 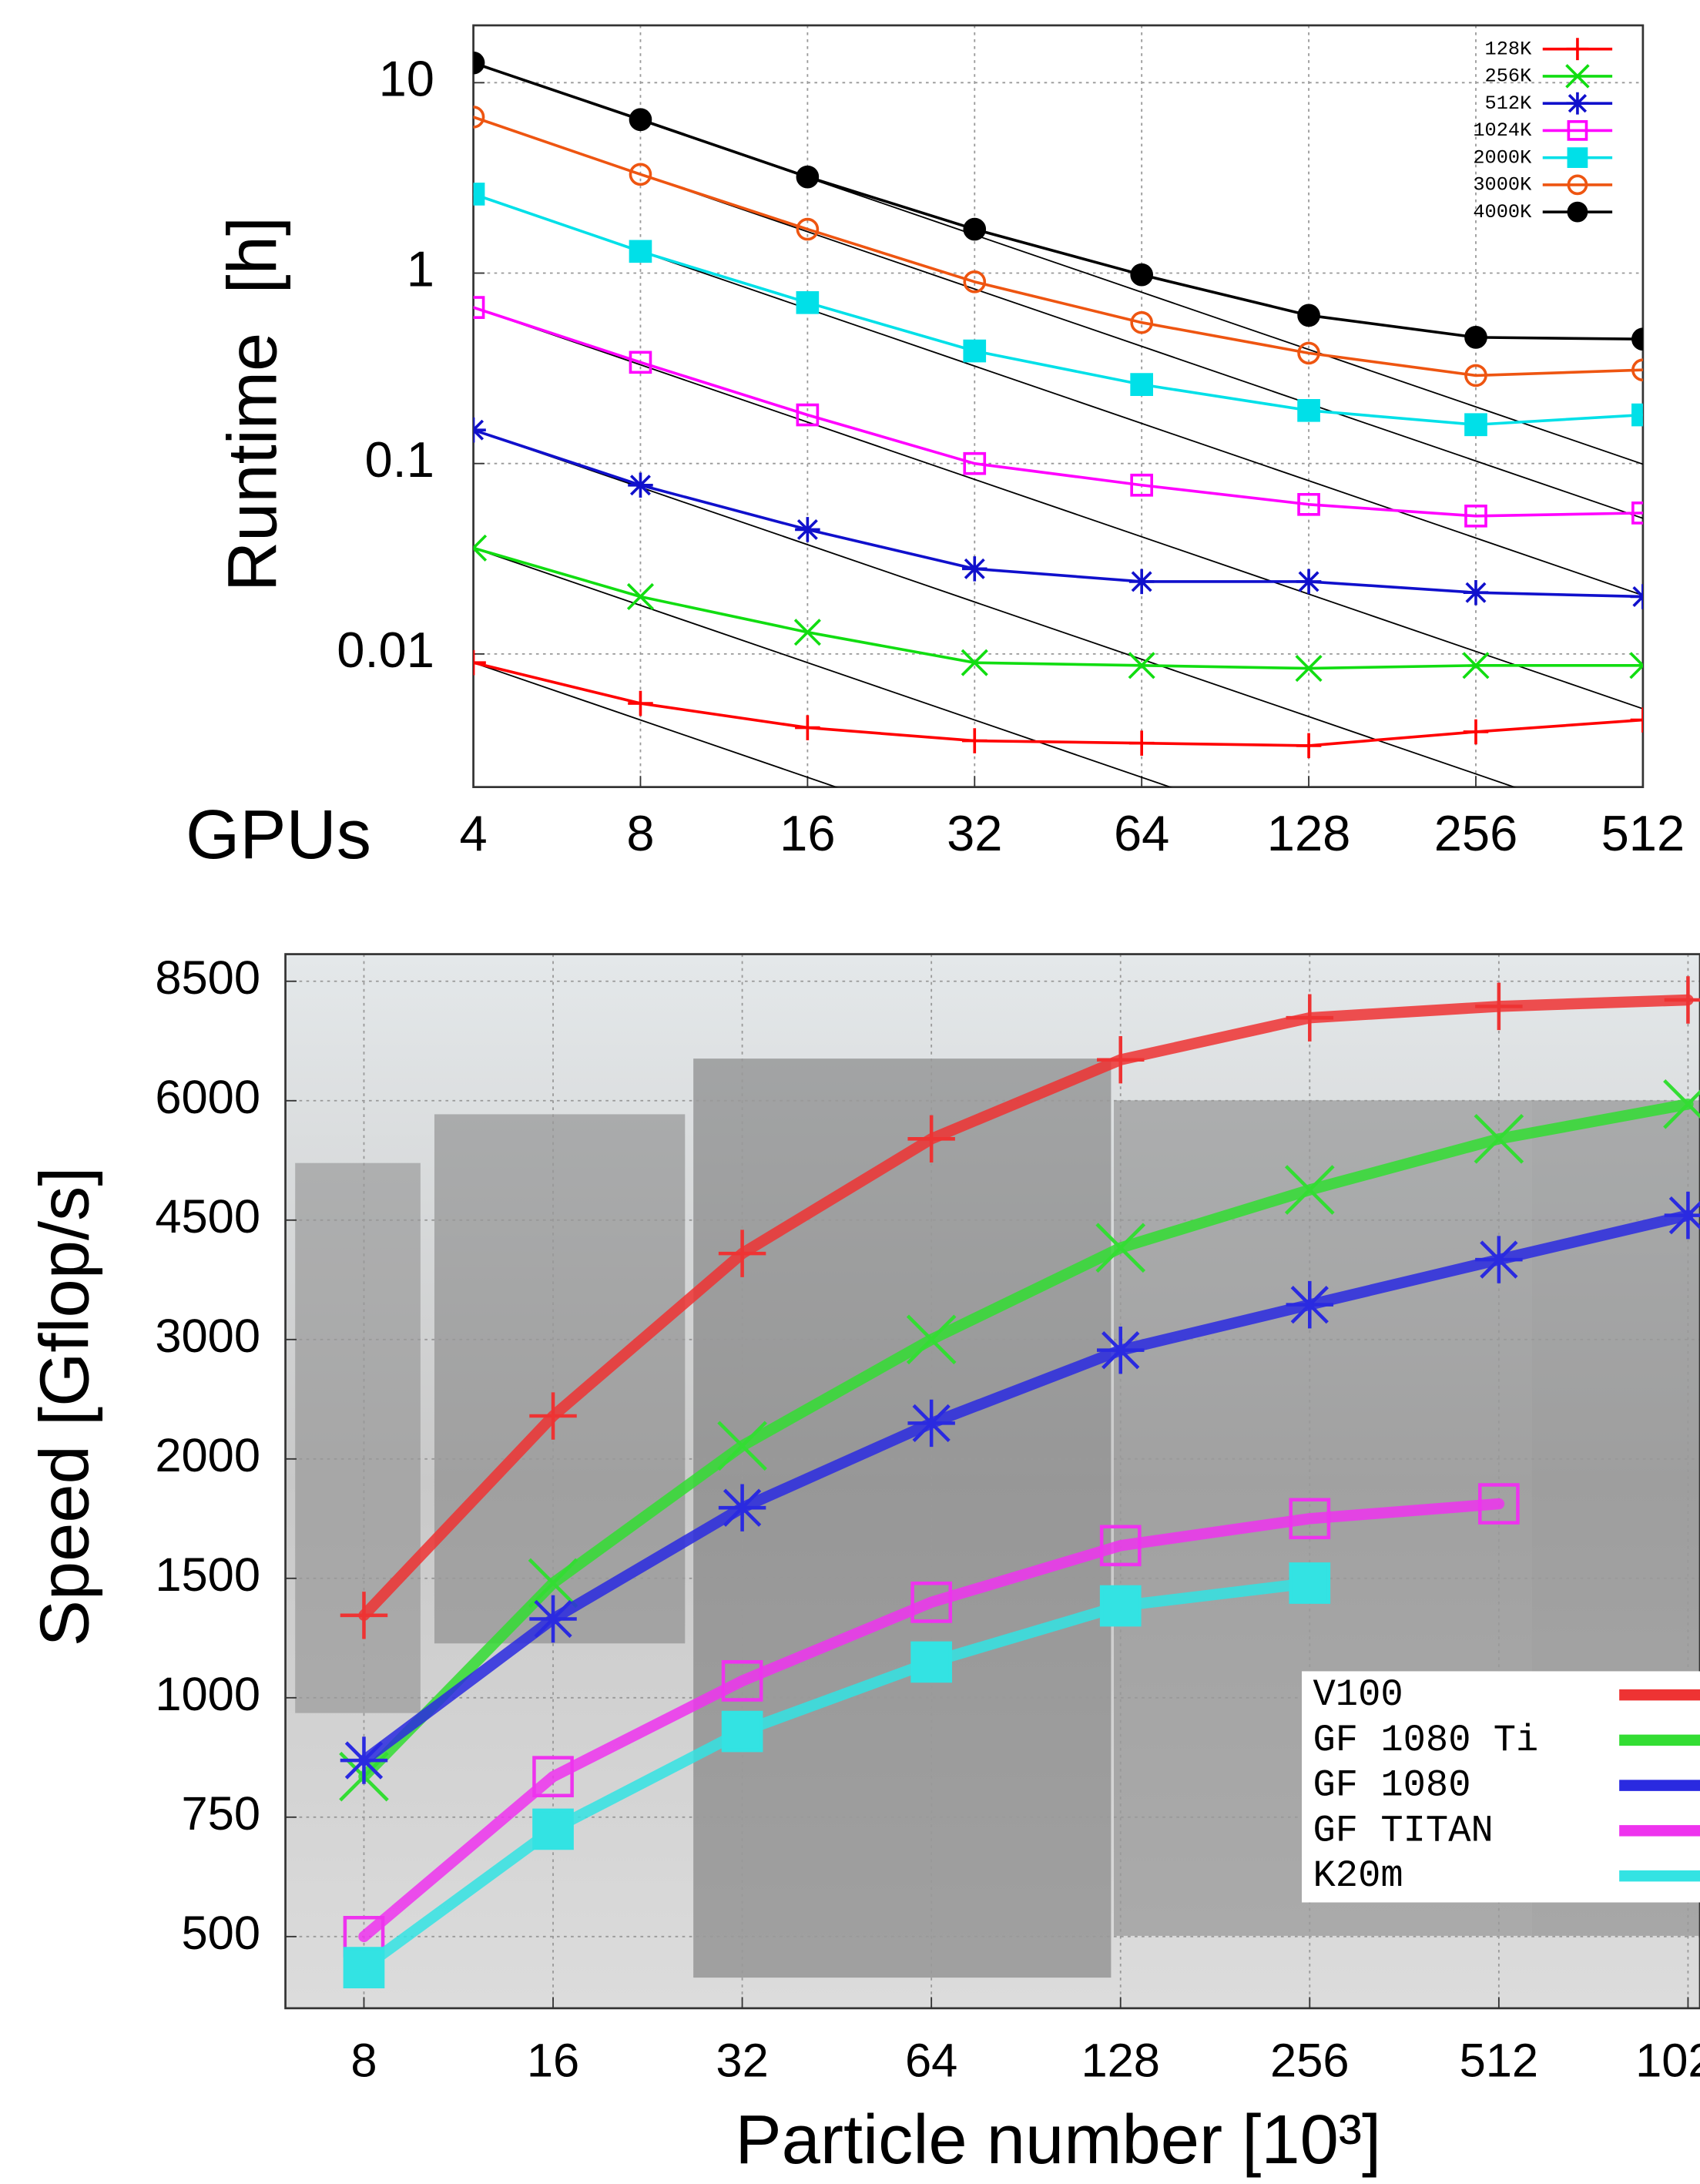 I want to click on y-tick-label: 8500, so click(x=207, y=978).